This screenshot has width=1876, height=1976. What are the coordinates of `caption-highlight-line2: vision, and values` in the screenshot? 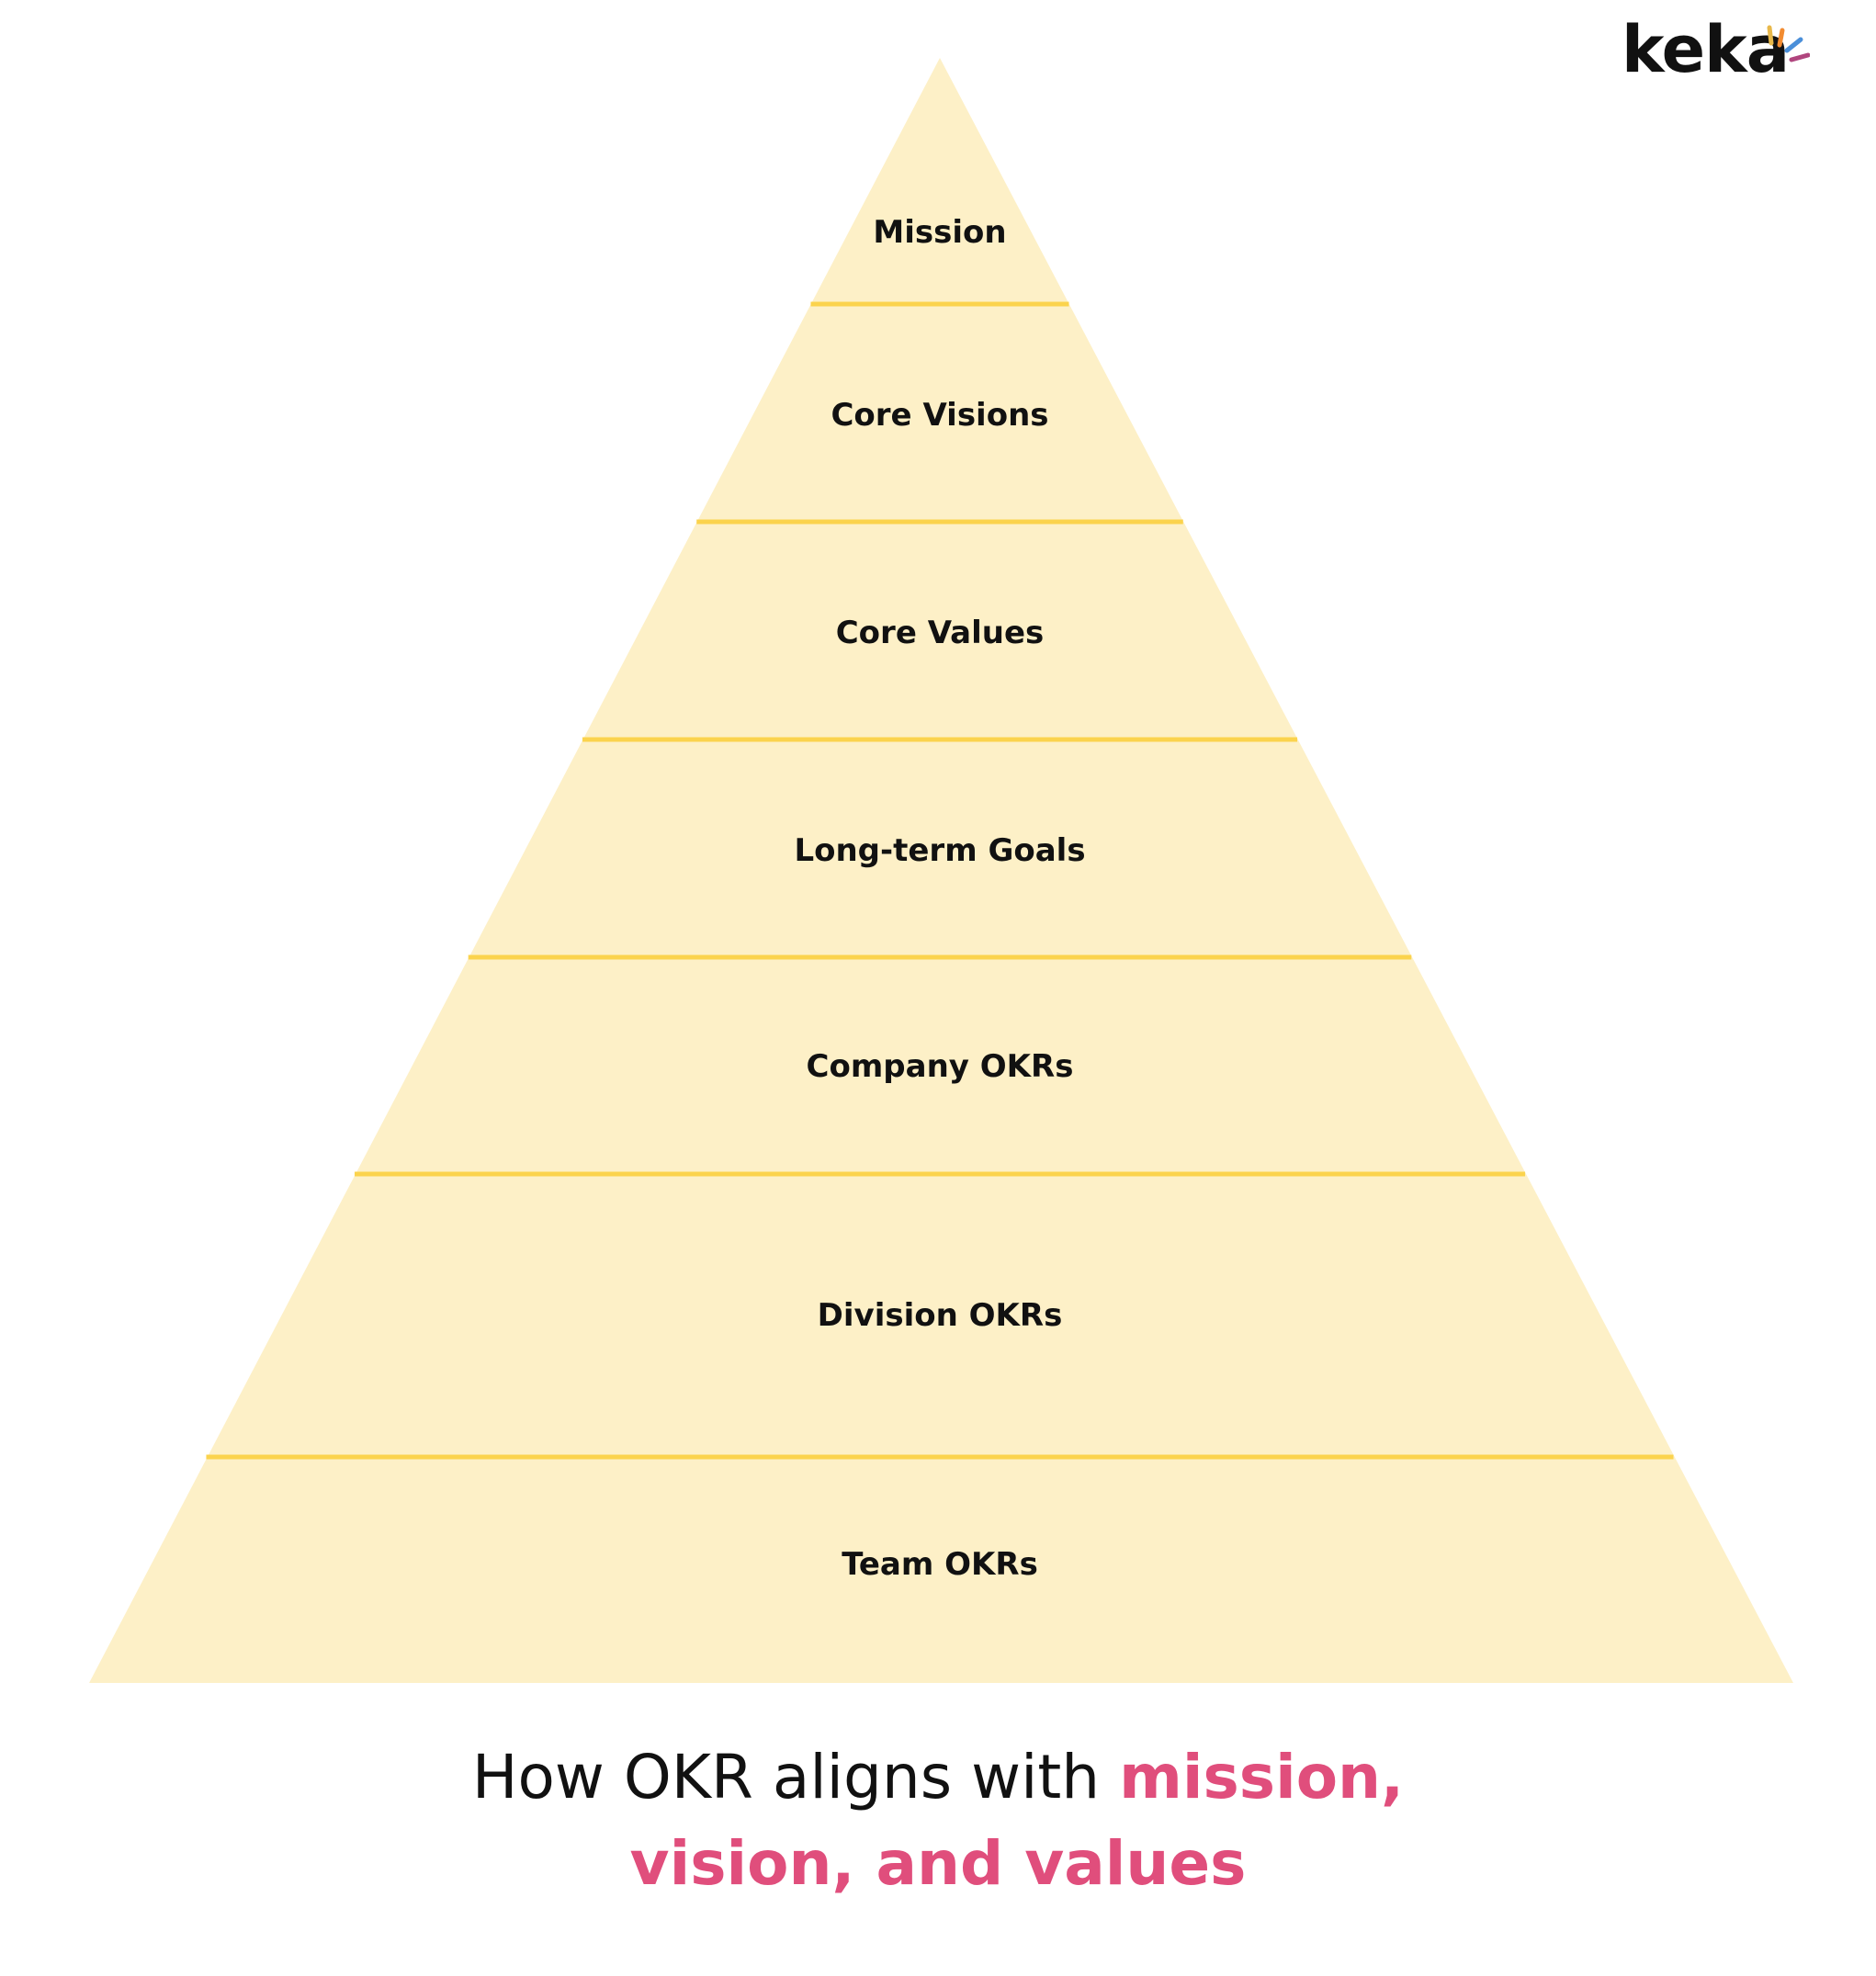 It's located at (938, 1863).